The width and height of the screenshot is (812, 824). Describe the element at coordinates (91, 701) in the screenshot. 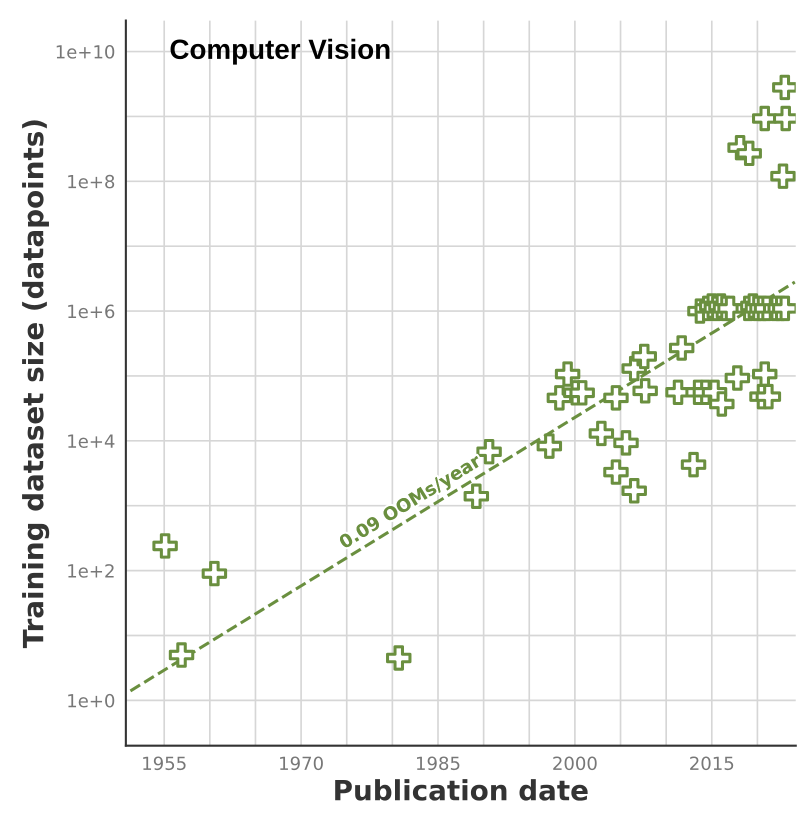

I see `y-tick-label: 1e+0` at that location.